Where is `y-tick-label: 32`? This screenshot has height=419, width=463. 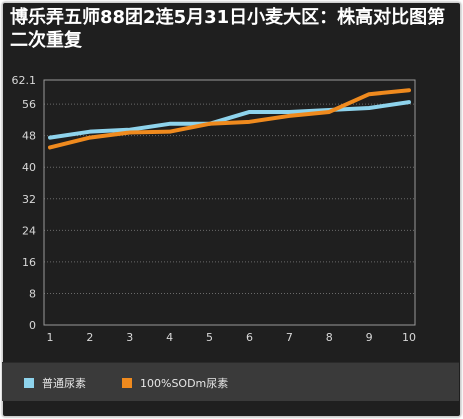 y-tick-label: 32 is located at coordinates (29, 199).